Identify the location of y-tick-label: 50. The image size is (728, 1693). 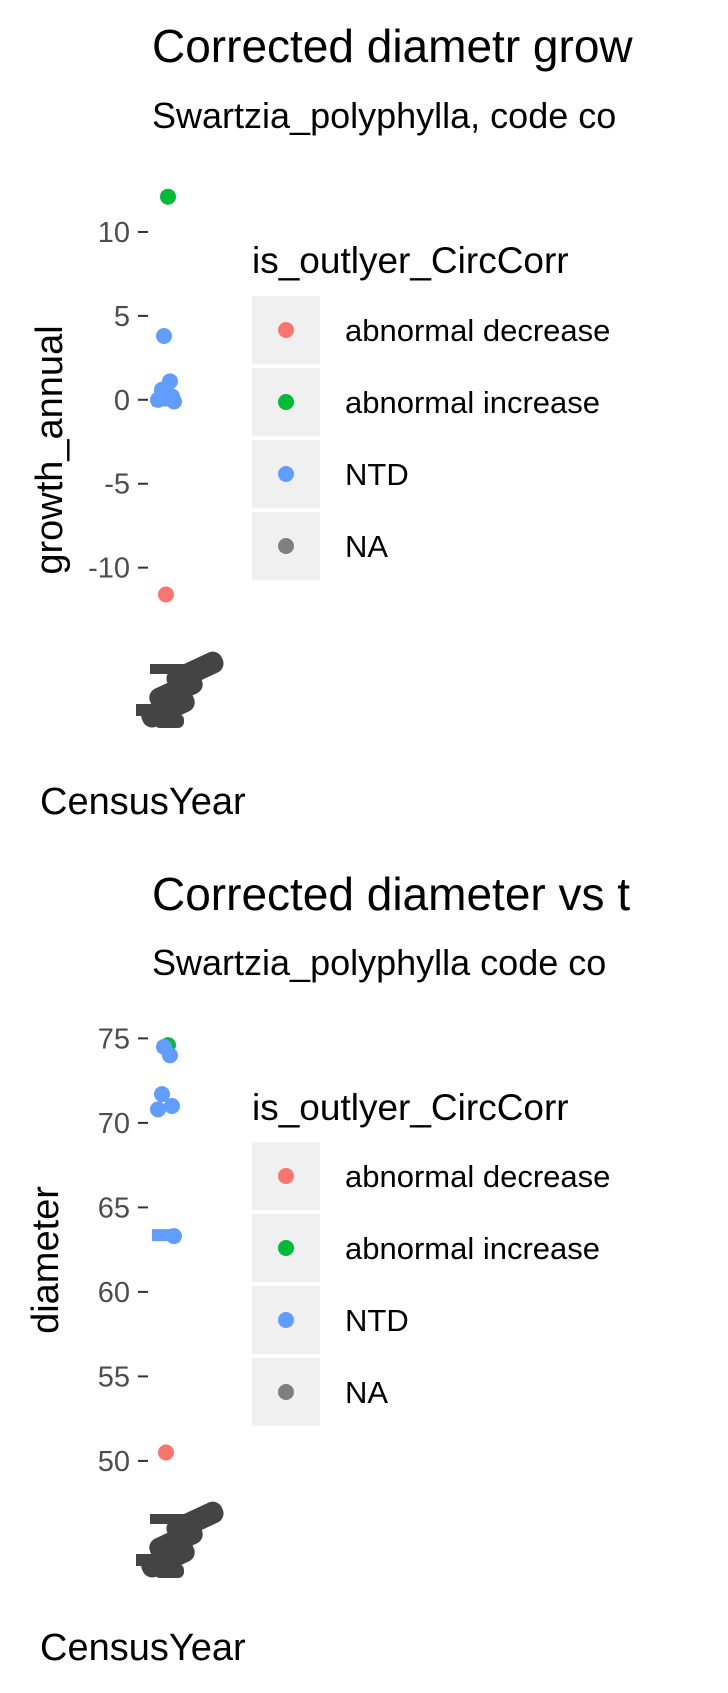
(114, 1462).